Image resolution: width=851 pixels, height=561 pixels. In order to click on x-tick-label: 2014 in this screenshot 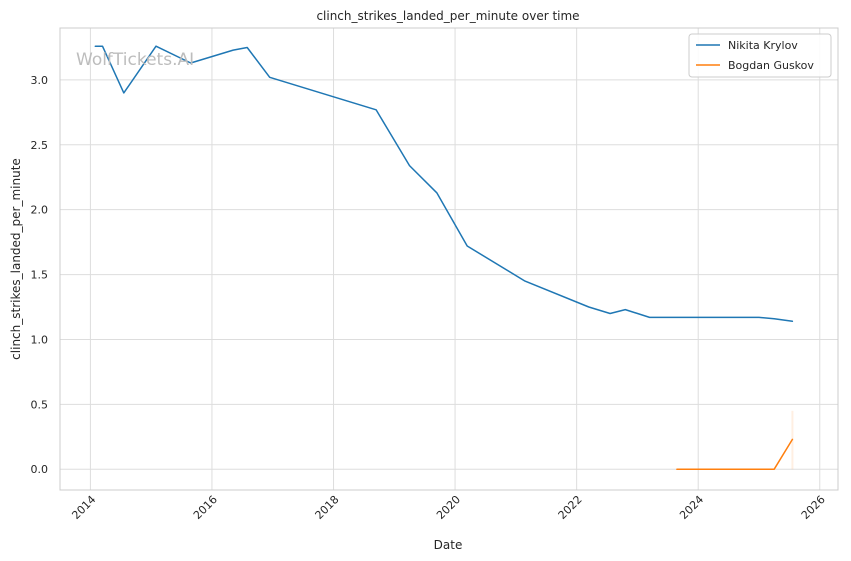, I will do `click(83, 507)`.